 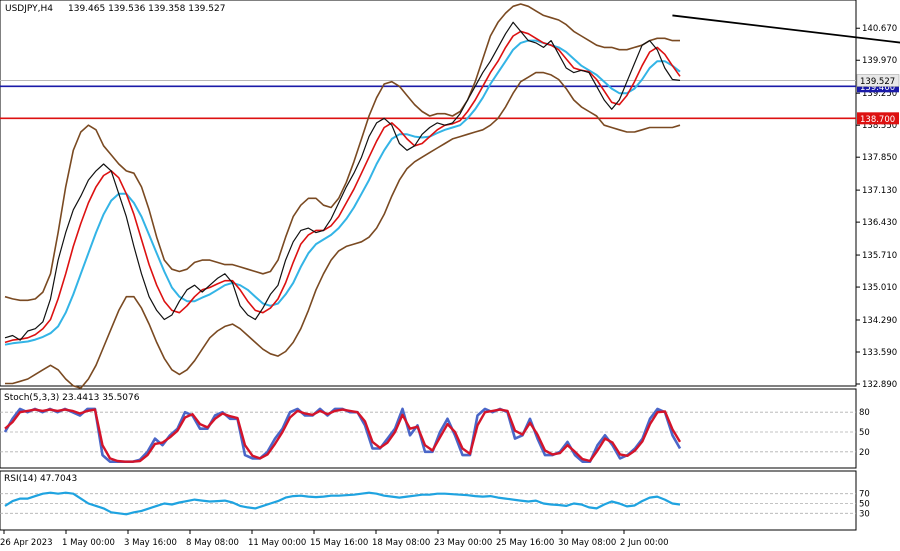 What do you see at coordinates (29, 9) in the screenshot?
I see `chart-title: USDJPY,H4` at bounding box center [29, 9].